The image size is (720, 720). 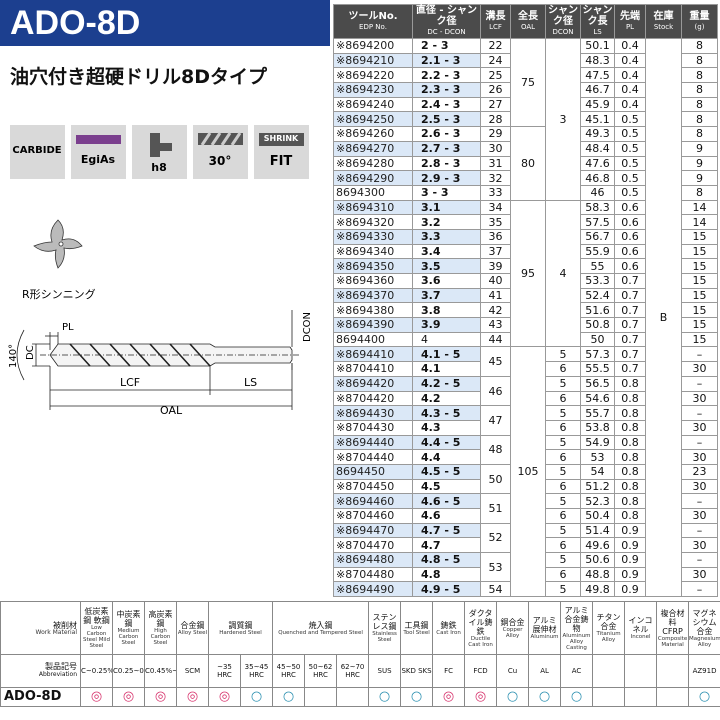 What do you see at coordinates (597, 369) in the screenshot?
I see `shank-length: 55.5` at bounding box center [597, 369].